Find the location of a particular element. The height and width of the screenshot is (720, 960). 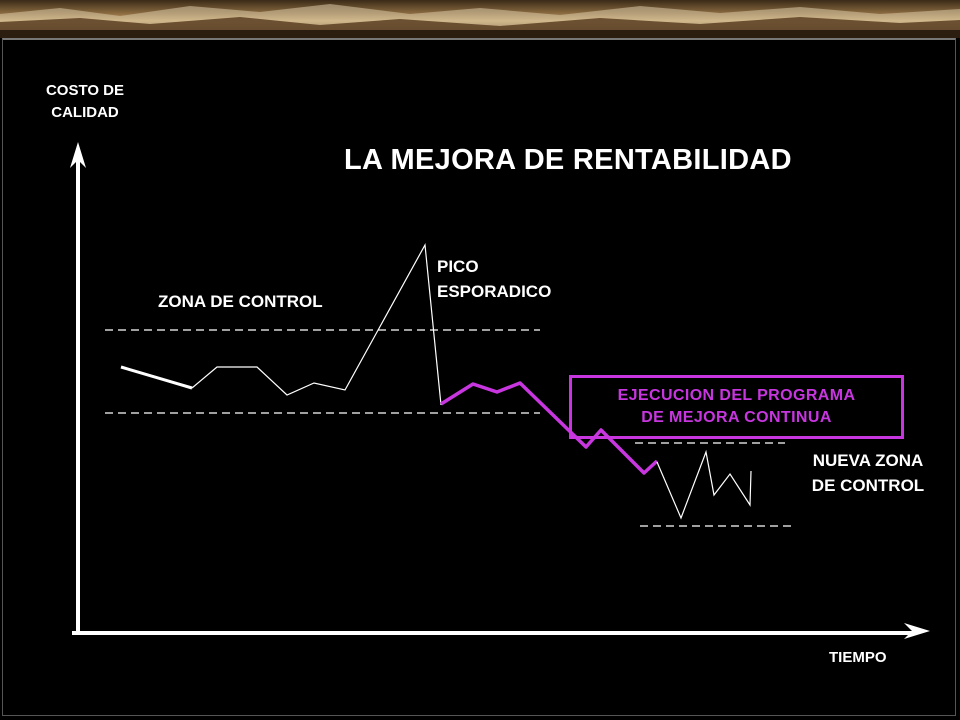

cost-line-control-zone is located at coordinates (316, 324).